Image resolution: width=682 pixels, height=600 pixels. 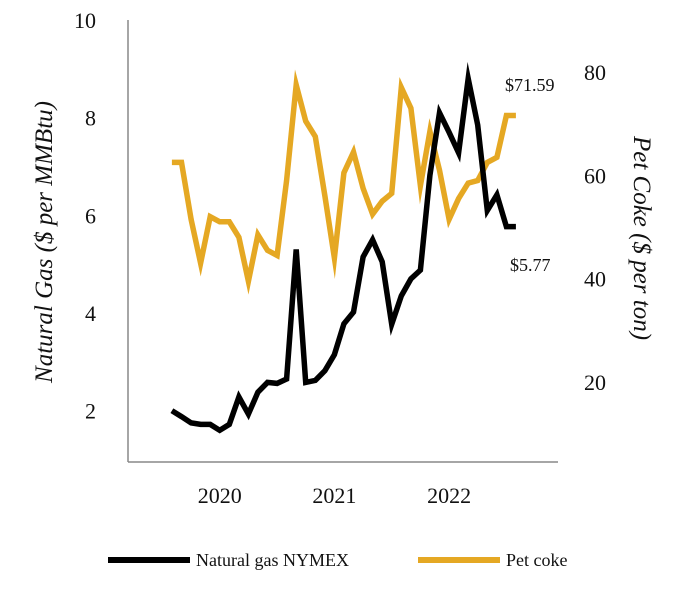 What do you see at coordinates (90, 313) in the screenshot?
I see `y-left-tick-label: 4` at bounding box center [90, 313].